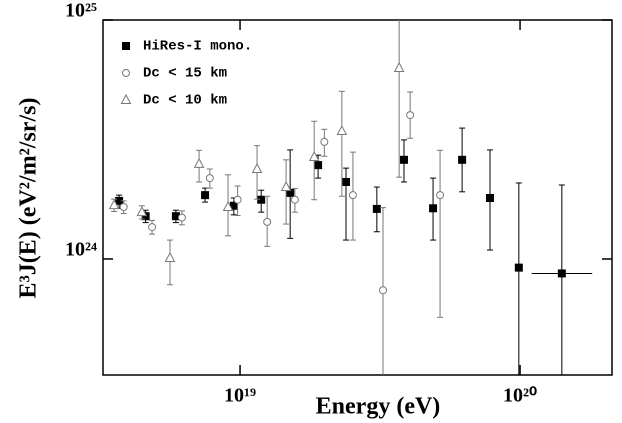 This screenshot has width=622, height=423. Describe the element at coordinates (81, 250) in the screenshot. I see `y-tick-label: 10²⁴` at that location.